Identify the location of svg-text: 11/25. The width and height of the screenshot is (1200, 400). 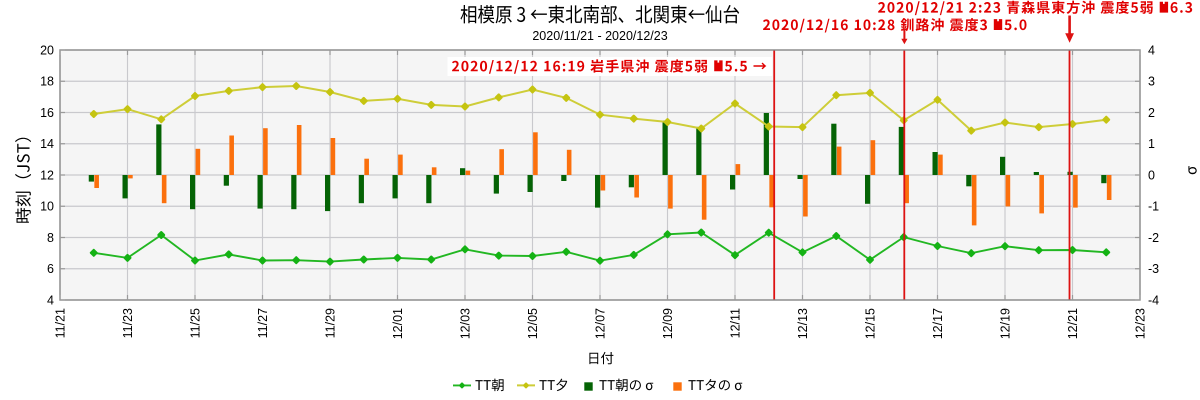
(195, 323).